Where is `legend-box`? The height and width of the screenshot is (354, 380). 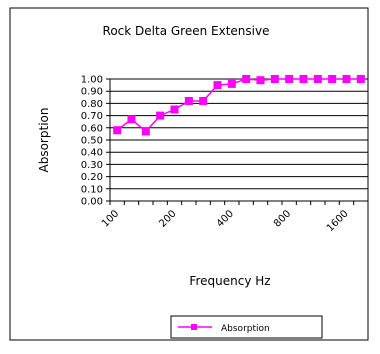
legend-box is located at coordinates (246, 327).